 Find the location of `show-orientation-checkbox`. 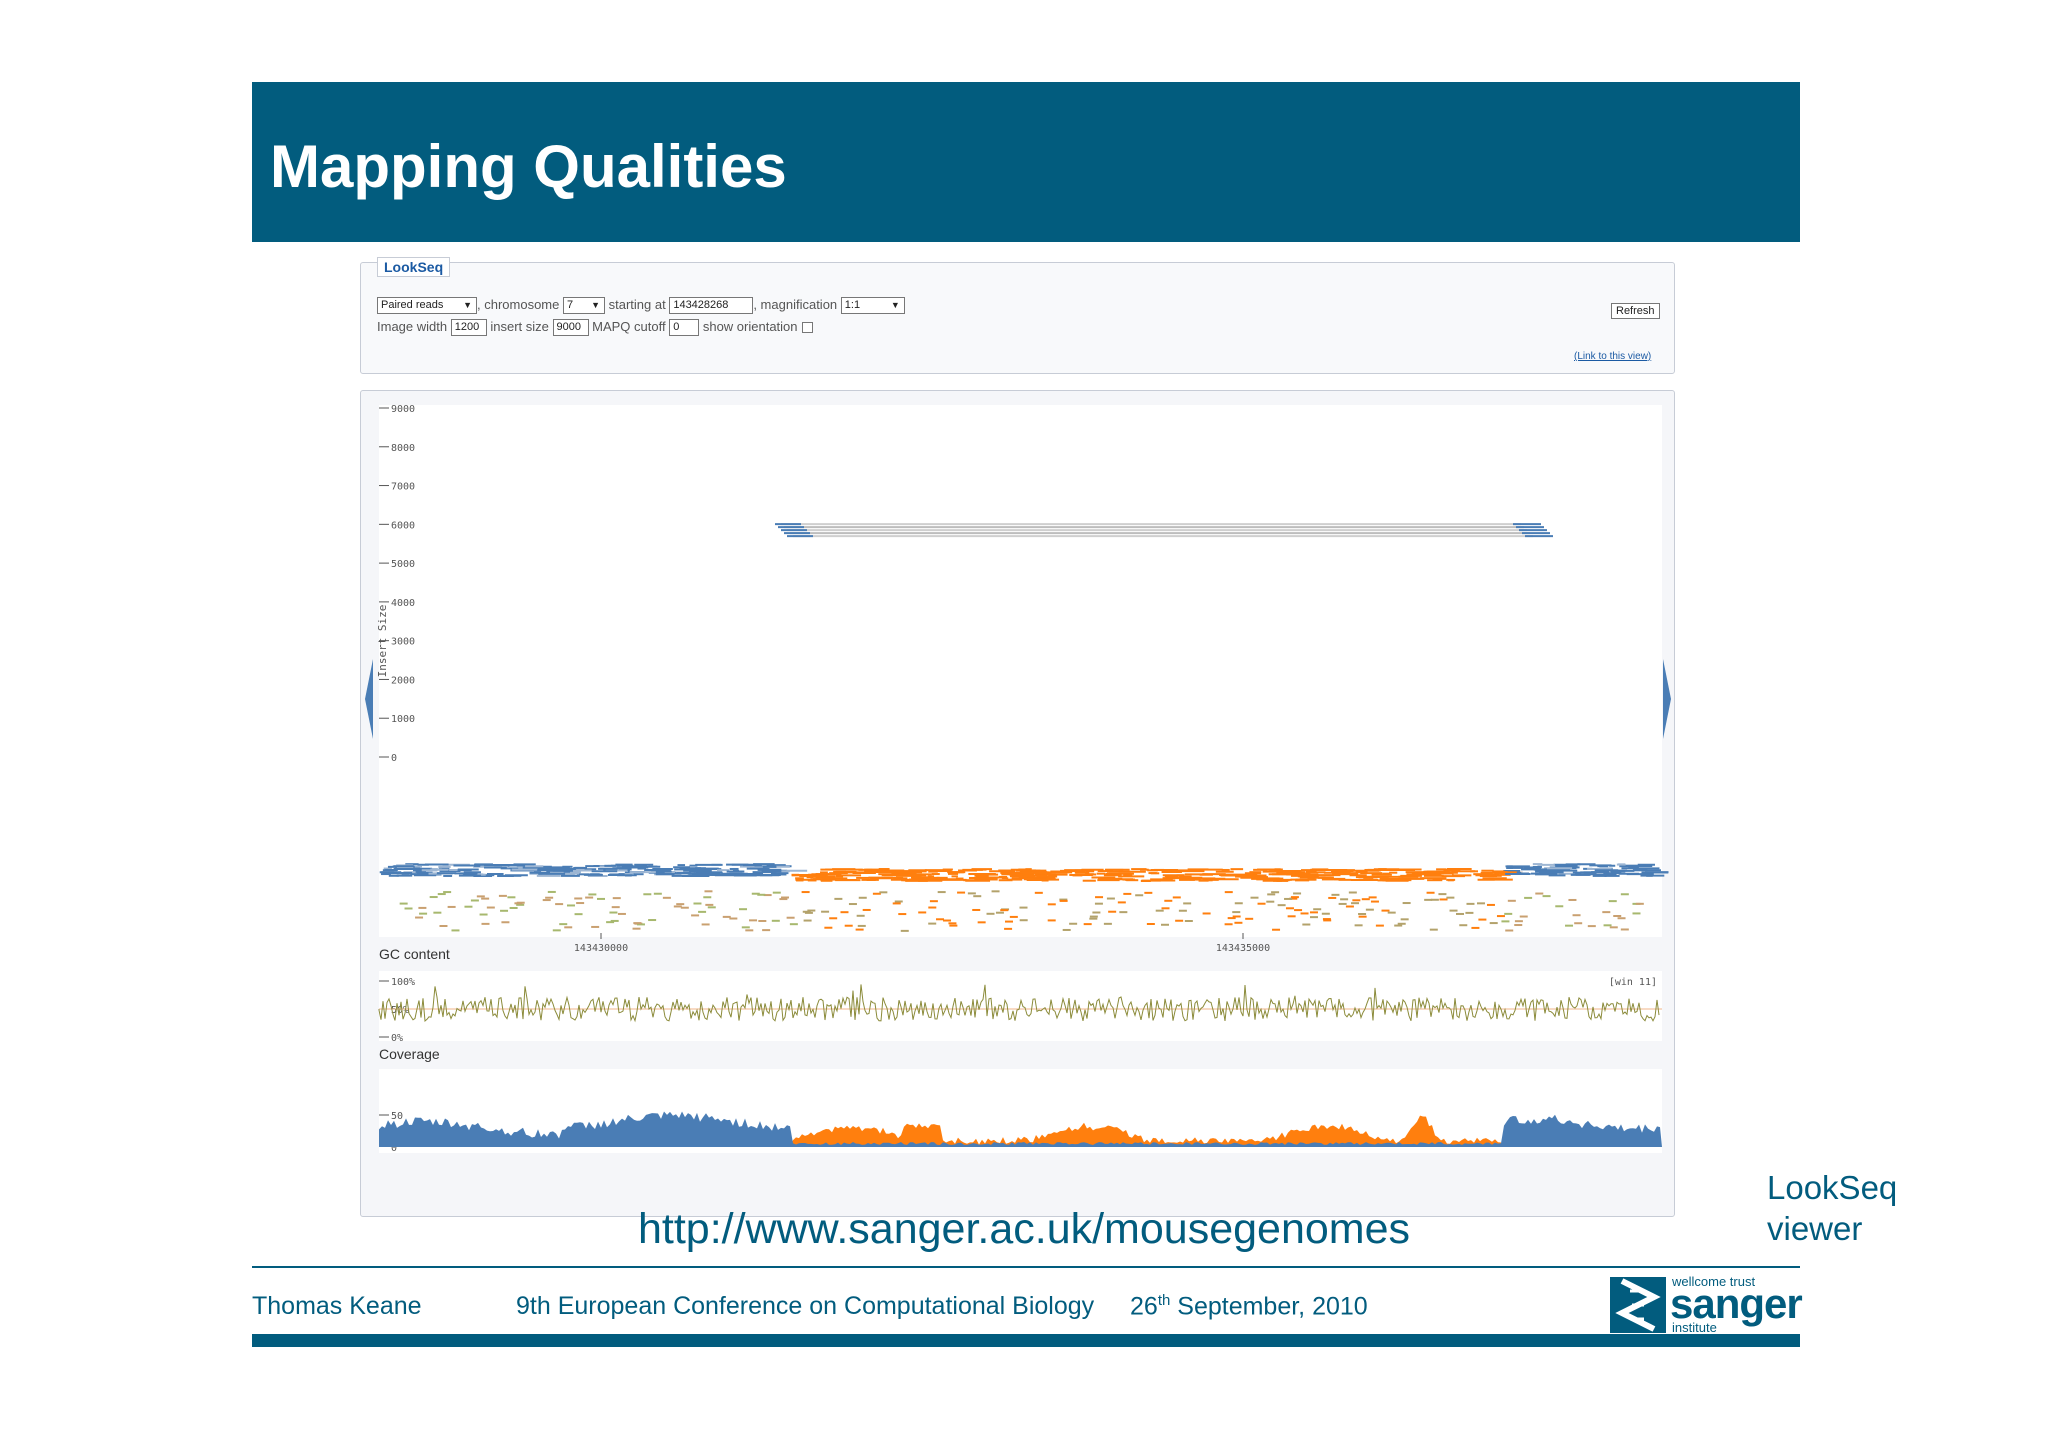

show-orientation-checkbox is located at coordinates (807, 328).